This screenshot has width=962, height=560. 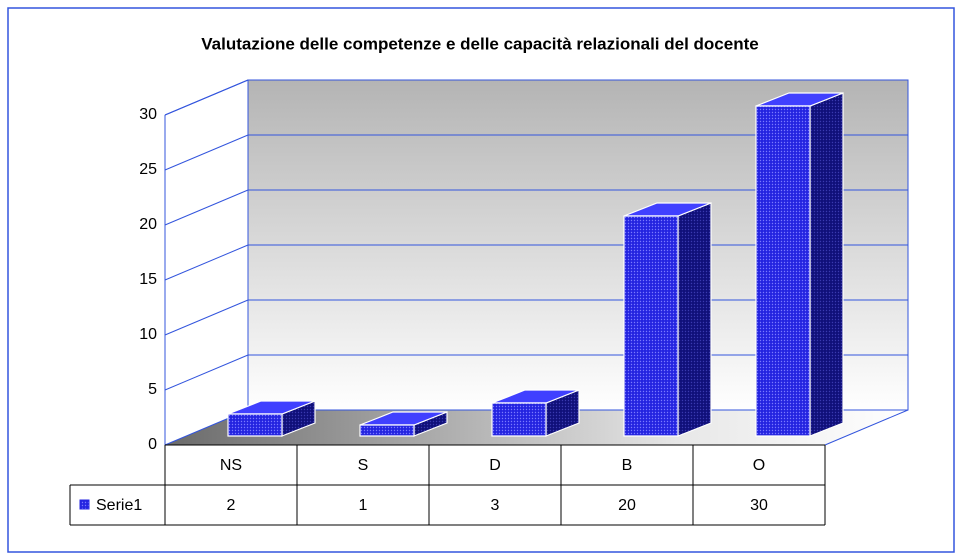 What do you see at coordinates (152, 444) in the screenshot?
I see `y-tick-label: 0` at bounding box center [152, 444].